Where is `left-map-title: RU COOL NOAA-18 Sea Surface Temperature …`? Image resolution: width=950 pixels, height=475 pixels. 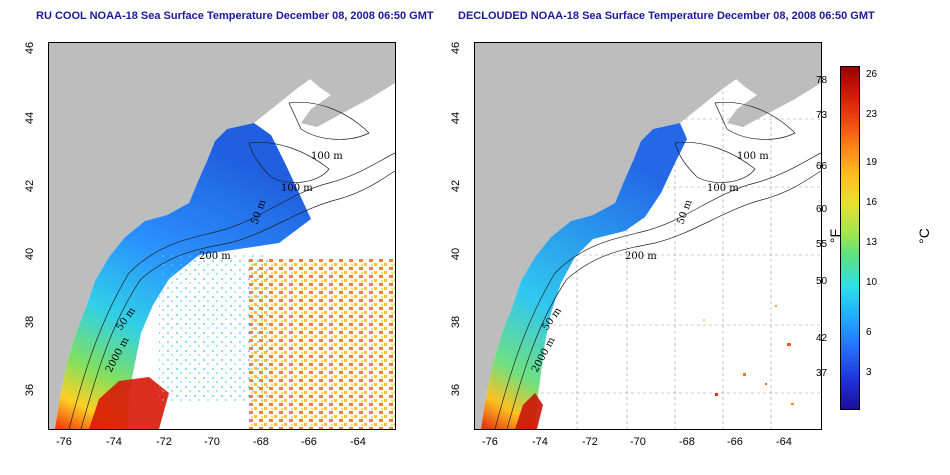 left-map-title: RU COOL NOAA-18 Sea Surface Temperature … is located at coordinates (235, 16).